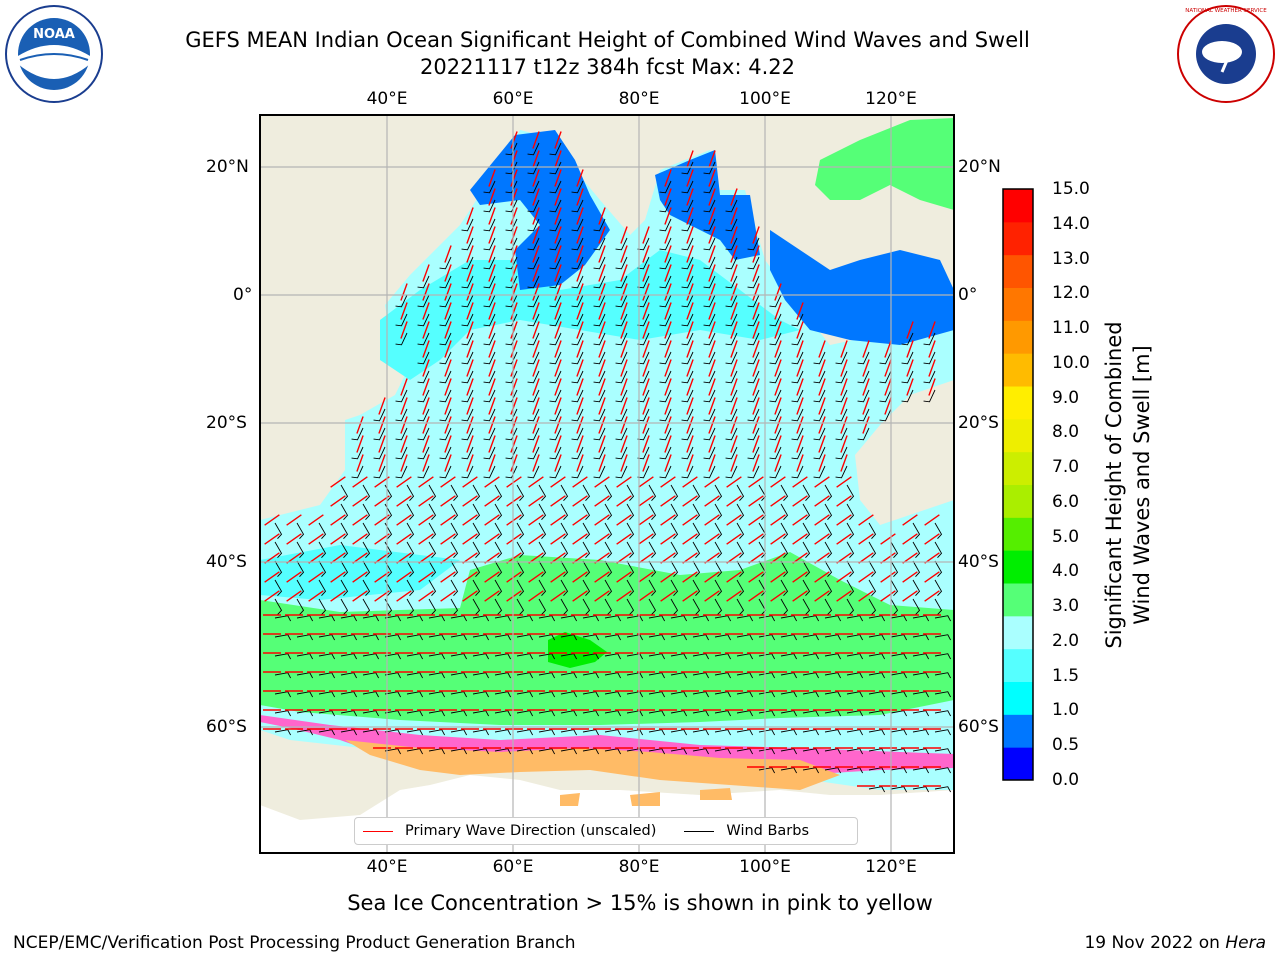  I want to click on sea-ice-dense, so click(592, 765).